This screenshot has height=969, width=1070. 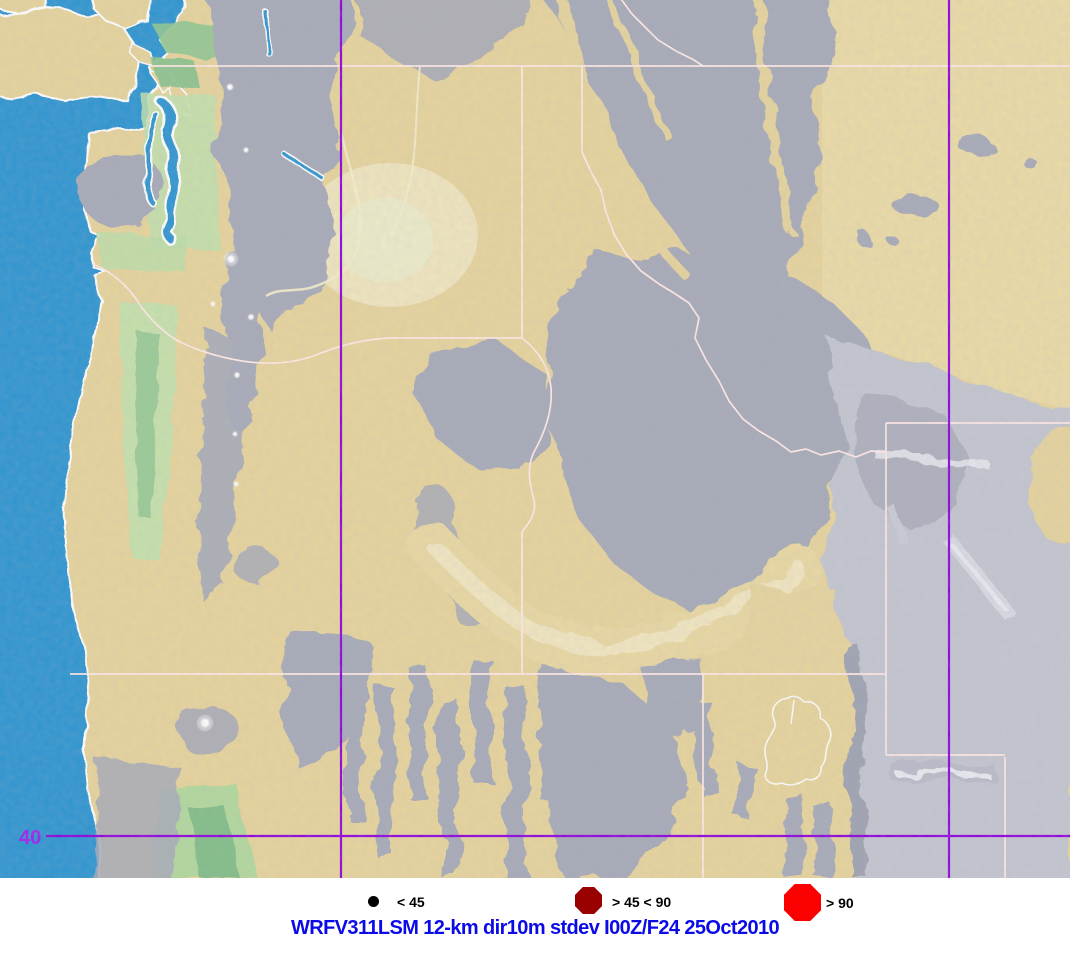 What do you see at coordinates (642, 902) in the screenshot?
I see `legend-label-45to90: > 45 < 90` at bounding box center [642, 902].